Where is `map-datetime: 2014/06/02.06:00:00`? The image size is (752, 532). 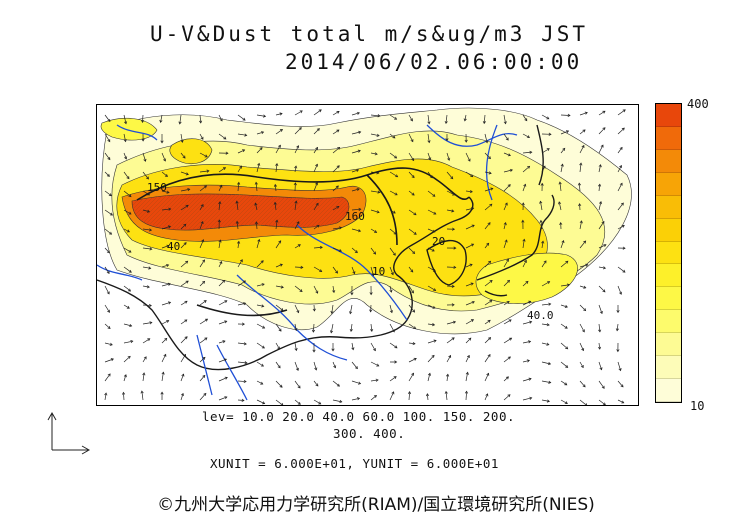 map-datetime: 2014/06/02.06:00:00 is located at coordinates (434, 62).